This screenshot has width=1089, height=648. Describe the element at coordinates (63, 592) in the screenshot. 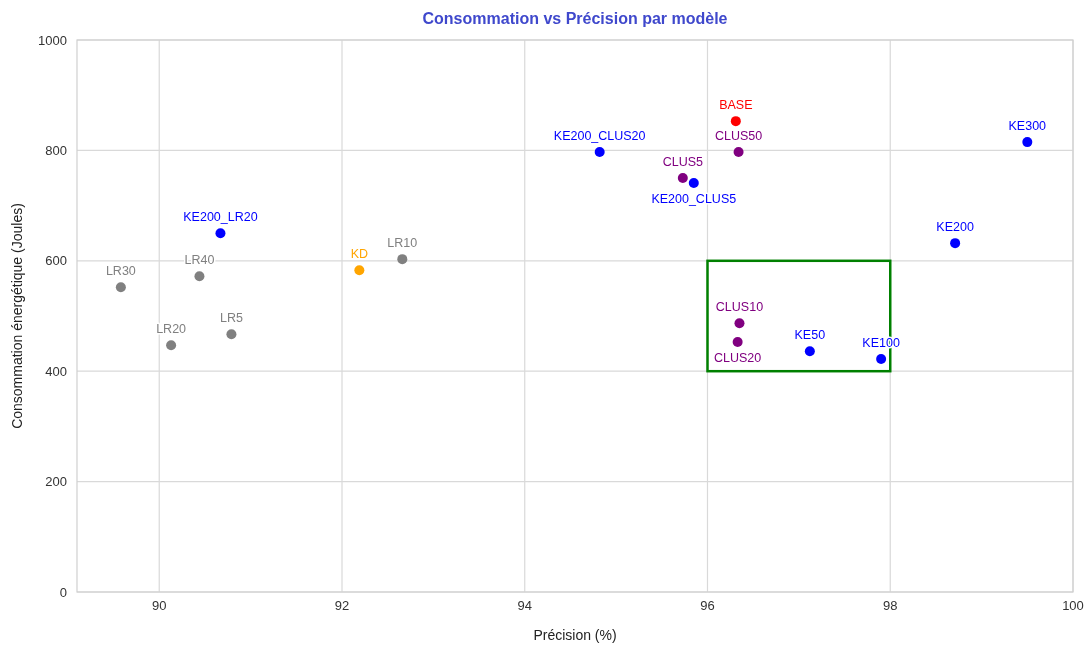

I see `y-tick-label: 0` at that location.